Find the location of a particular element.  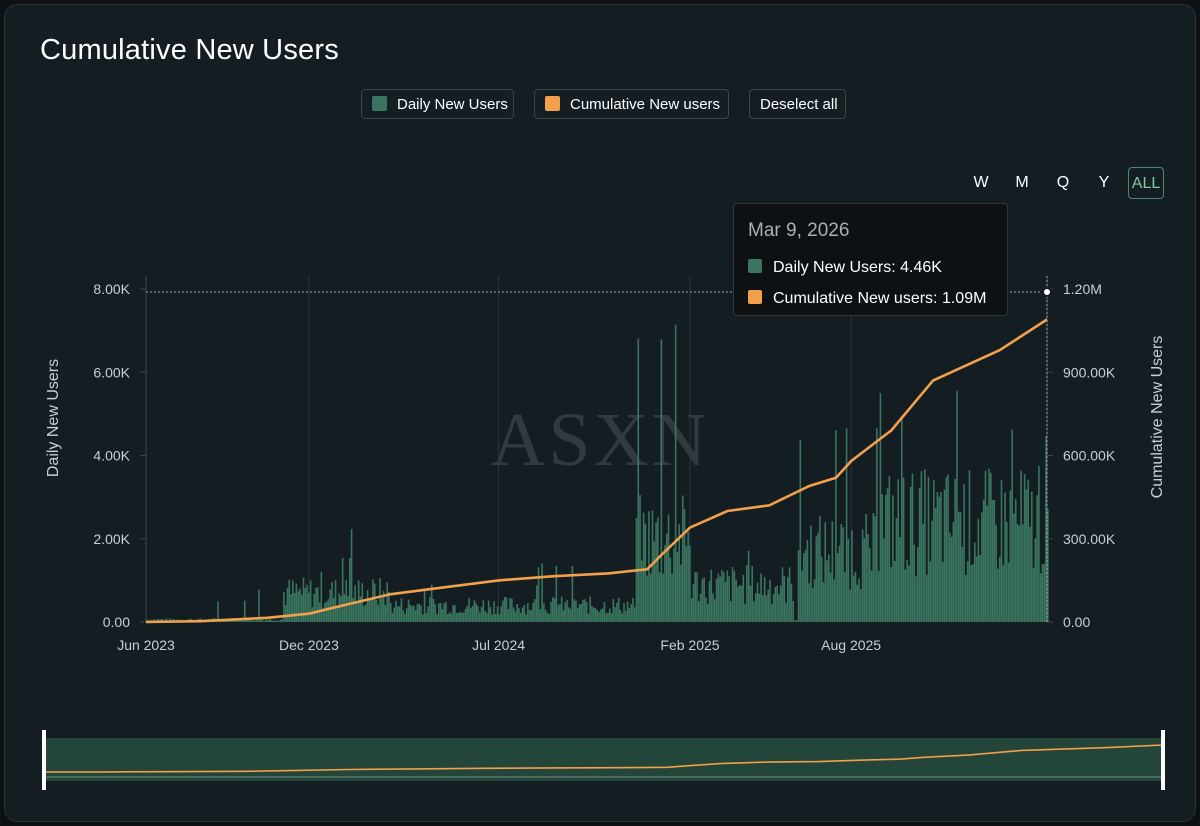

range-button-all: ALL is located at coordinates (1146, 183).